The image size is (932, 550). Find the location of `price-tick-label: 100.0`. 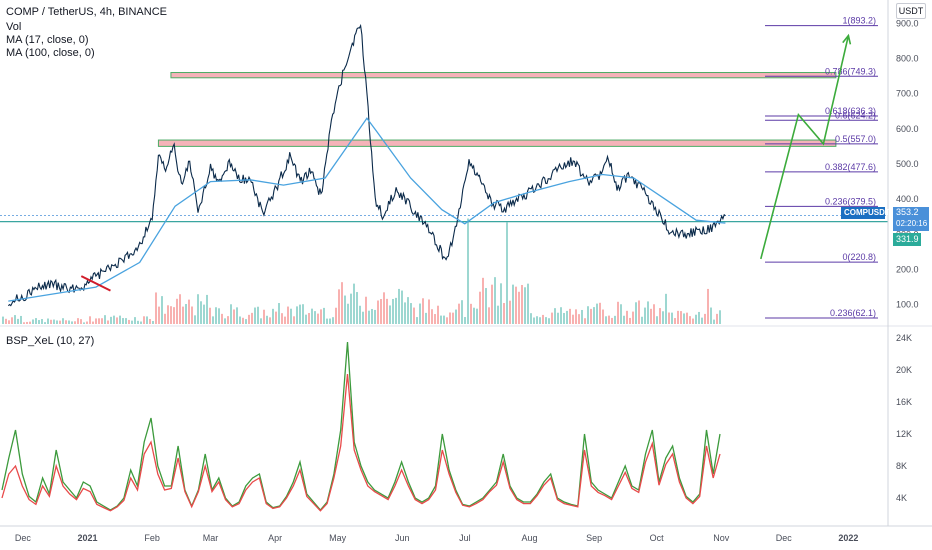

price-tick-label: 100.0 is located at coordinates (907, 305).